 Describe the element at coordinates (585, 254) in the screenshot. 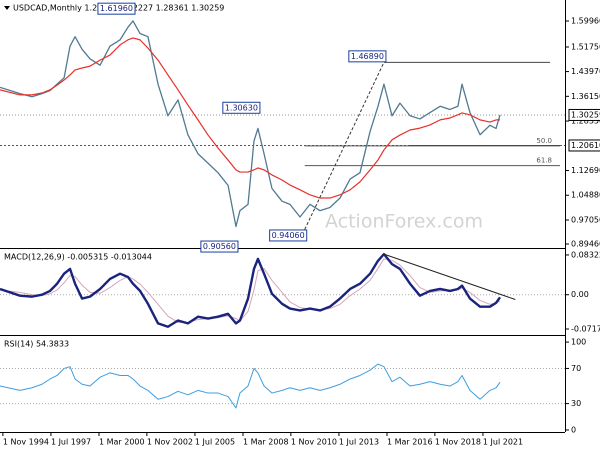

I see `y-tick-label: 0.083225` at that location.